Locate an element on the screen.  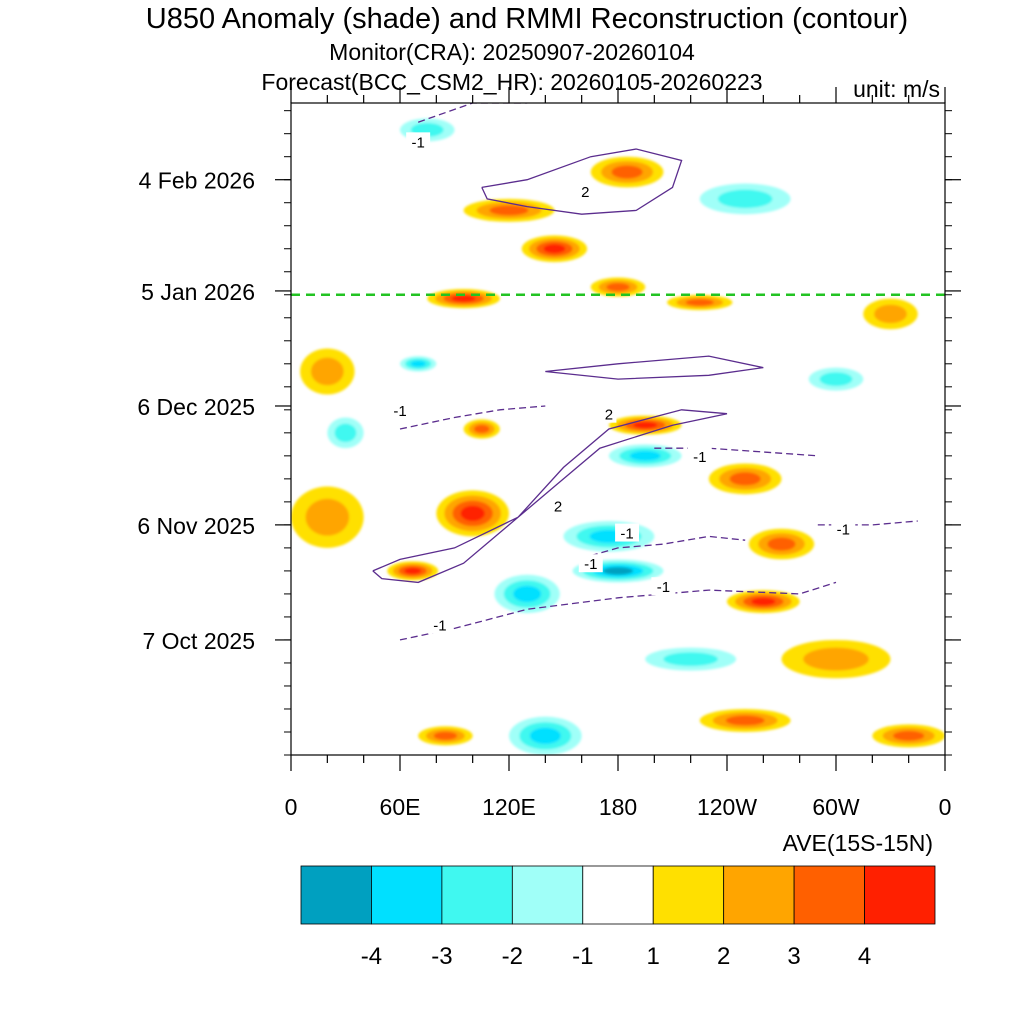
colorbar-label: -2 is located at coordinates (512, 956).